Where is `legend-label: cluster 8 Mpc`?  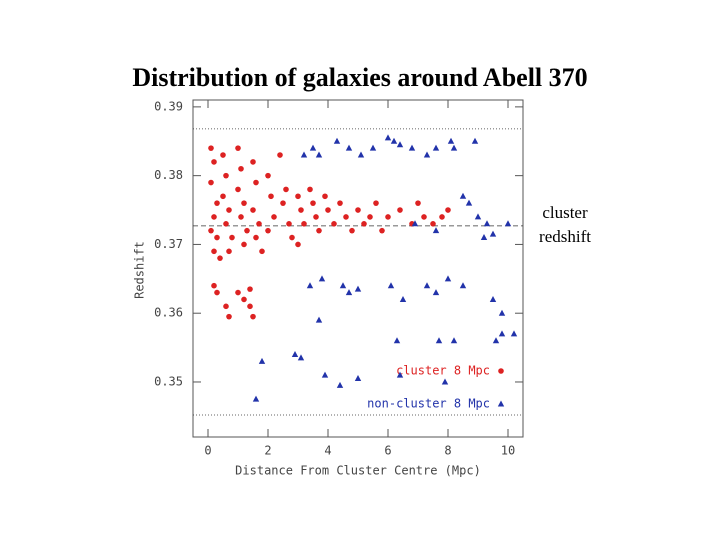
legend-label: cluster 8 Mpc is located at coordinates (443, 371).